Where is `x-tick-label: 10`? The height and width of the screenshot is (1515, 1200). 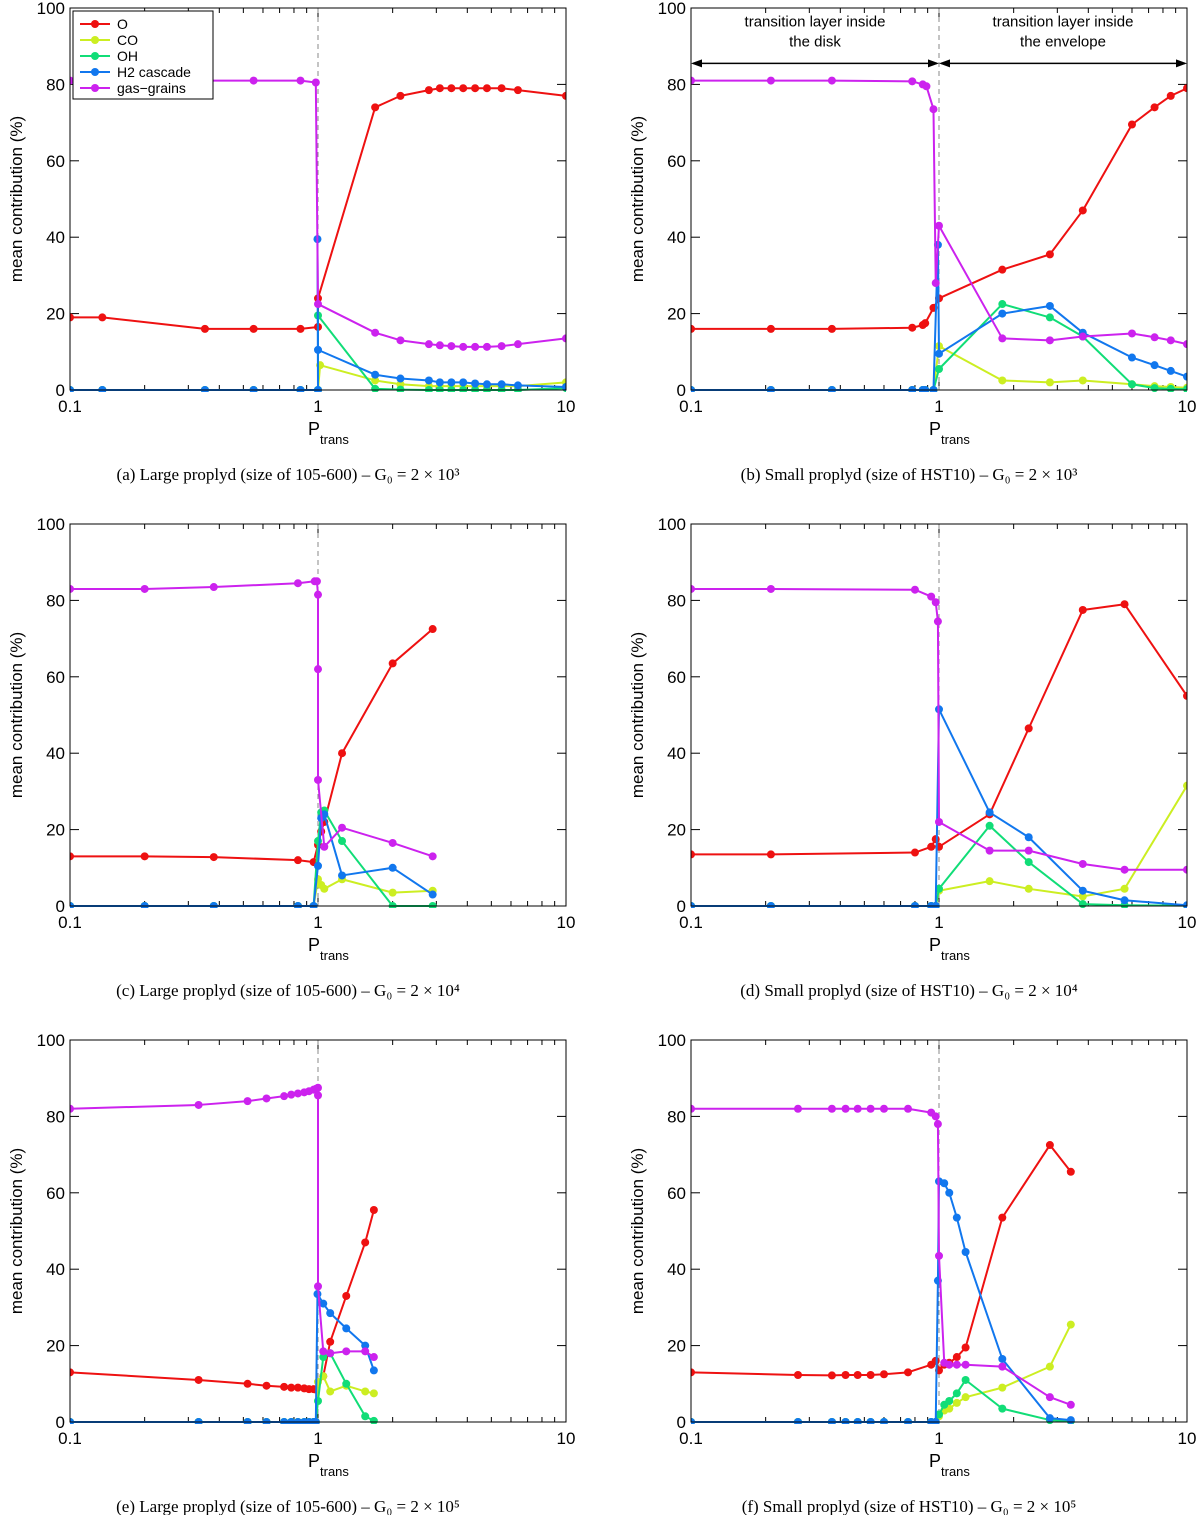 x-tick-label: 10 is located at coordinates (566, 1438).